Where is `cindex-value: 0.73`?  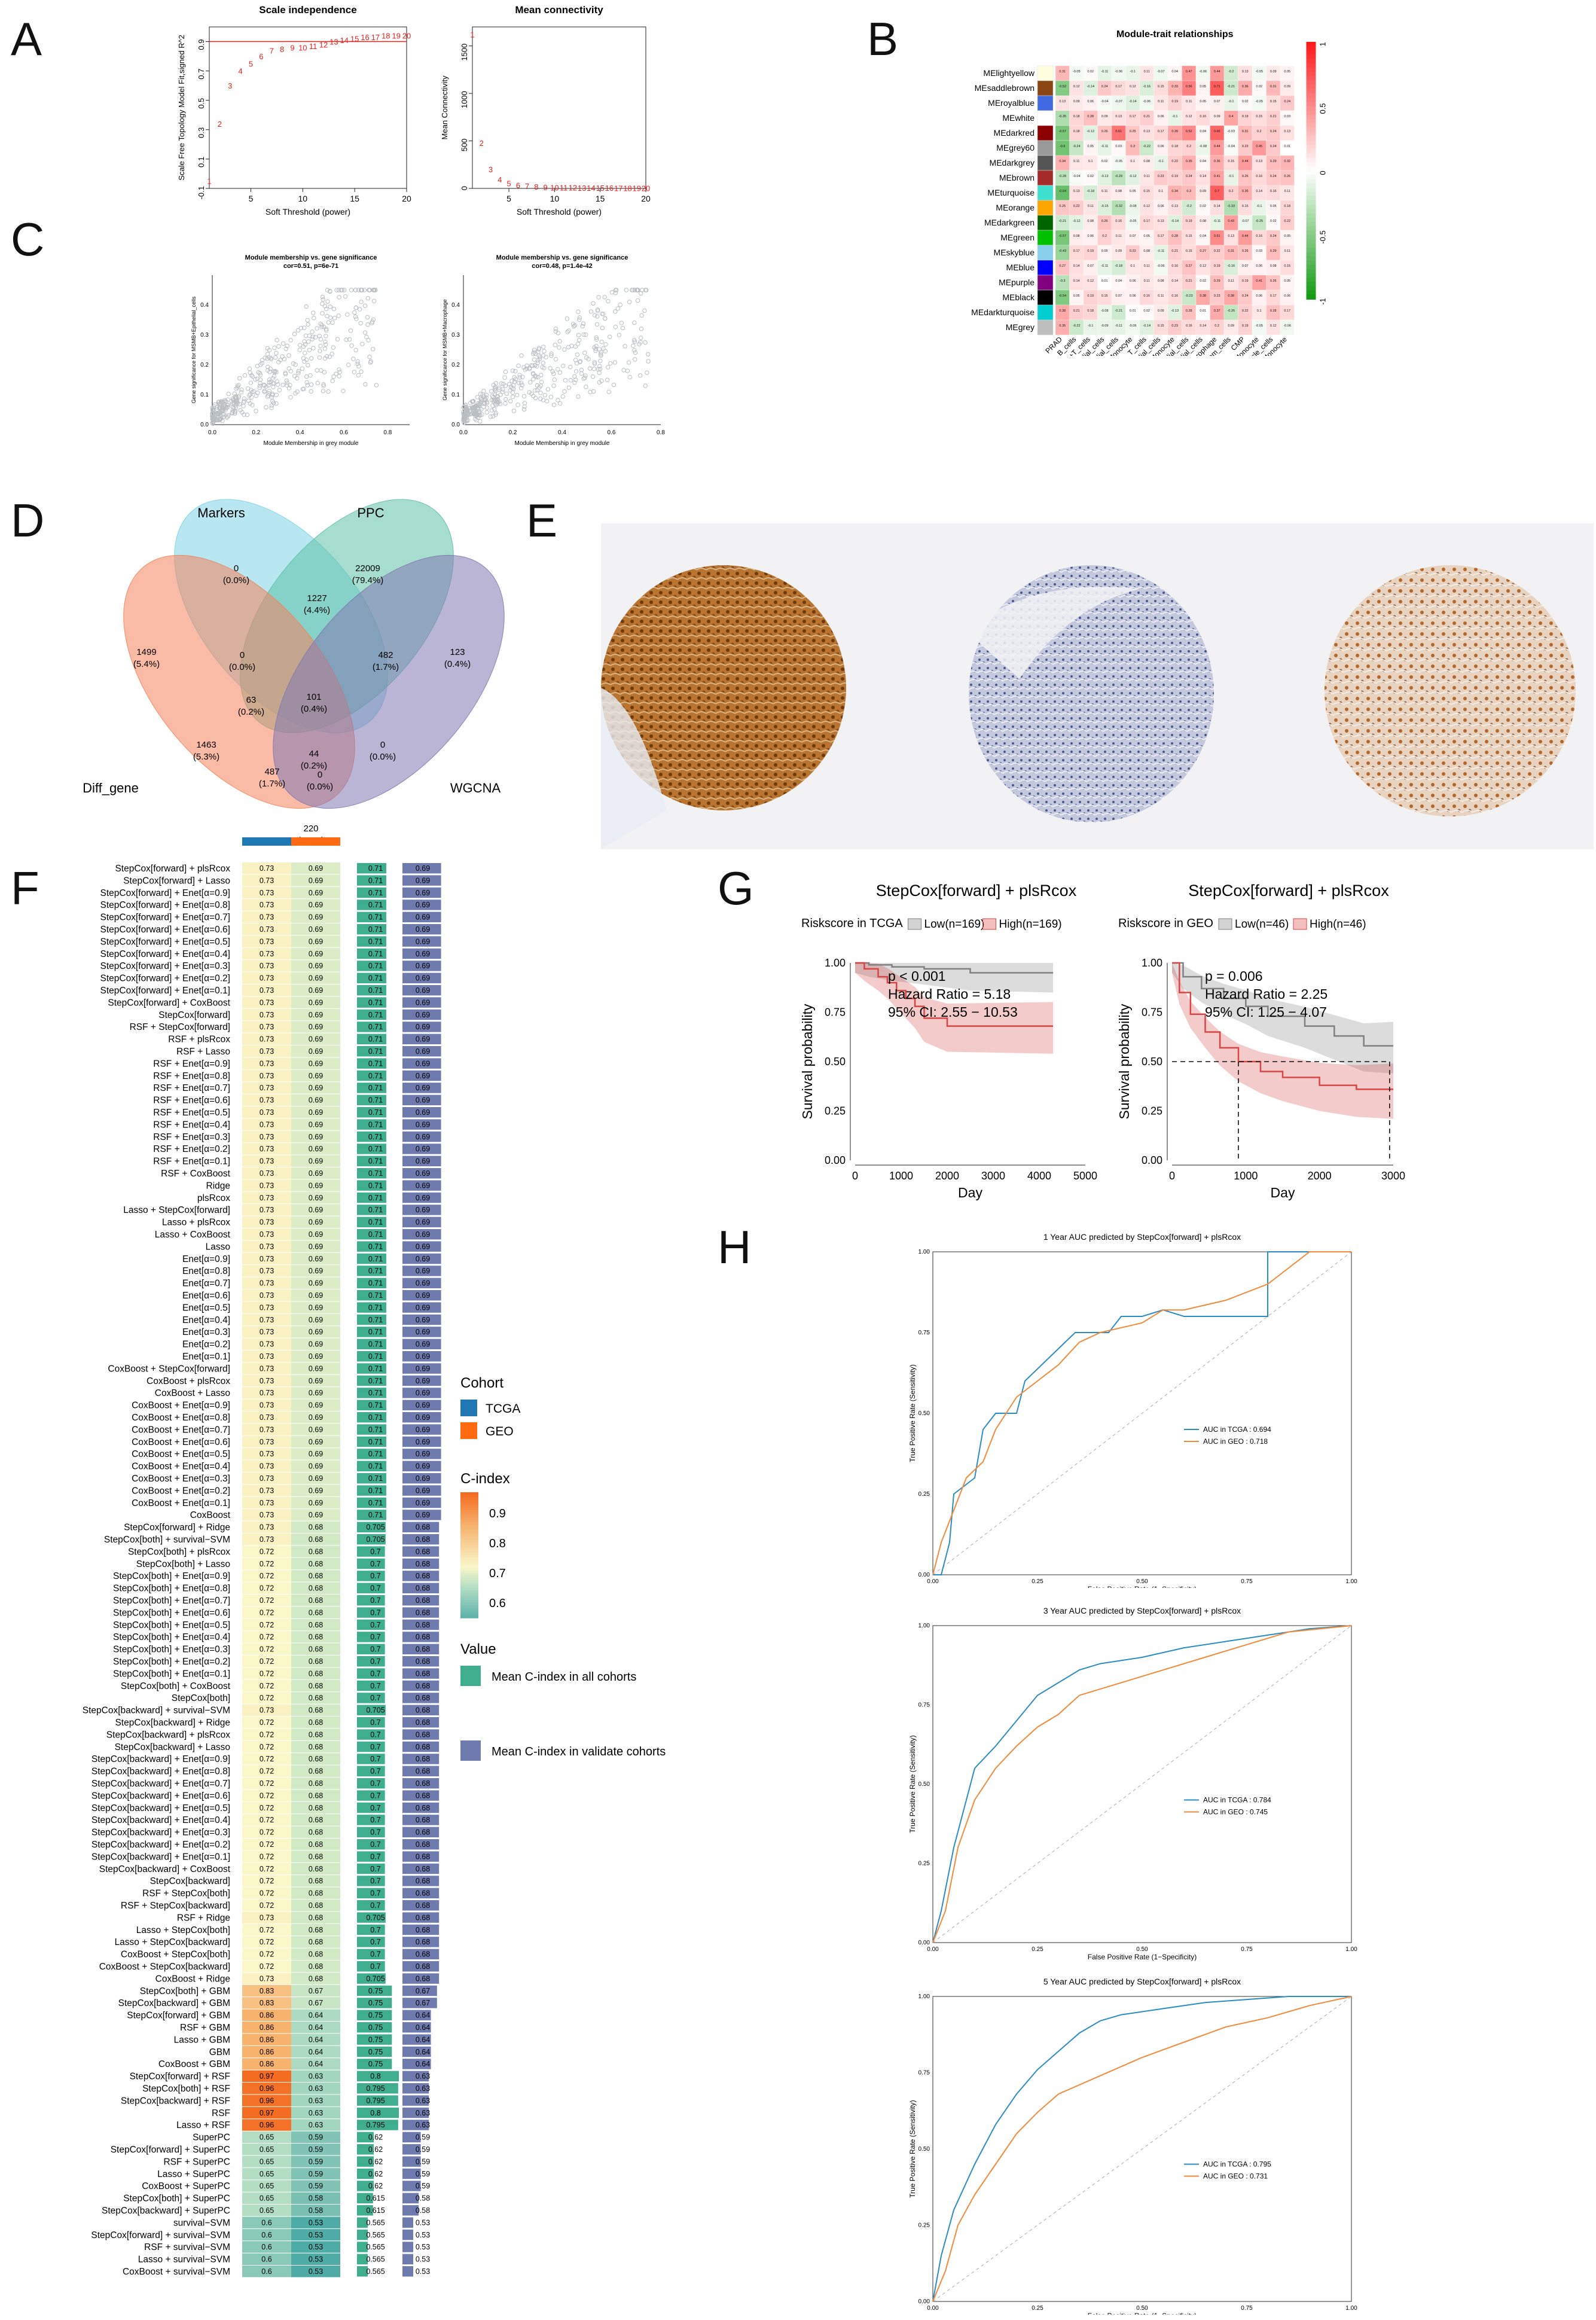
cindex-value: 0.73 is located at coordinates (267, 1295).